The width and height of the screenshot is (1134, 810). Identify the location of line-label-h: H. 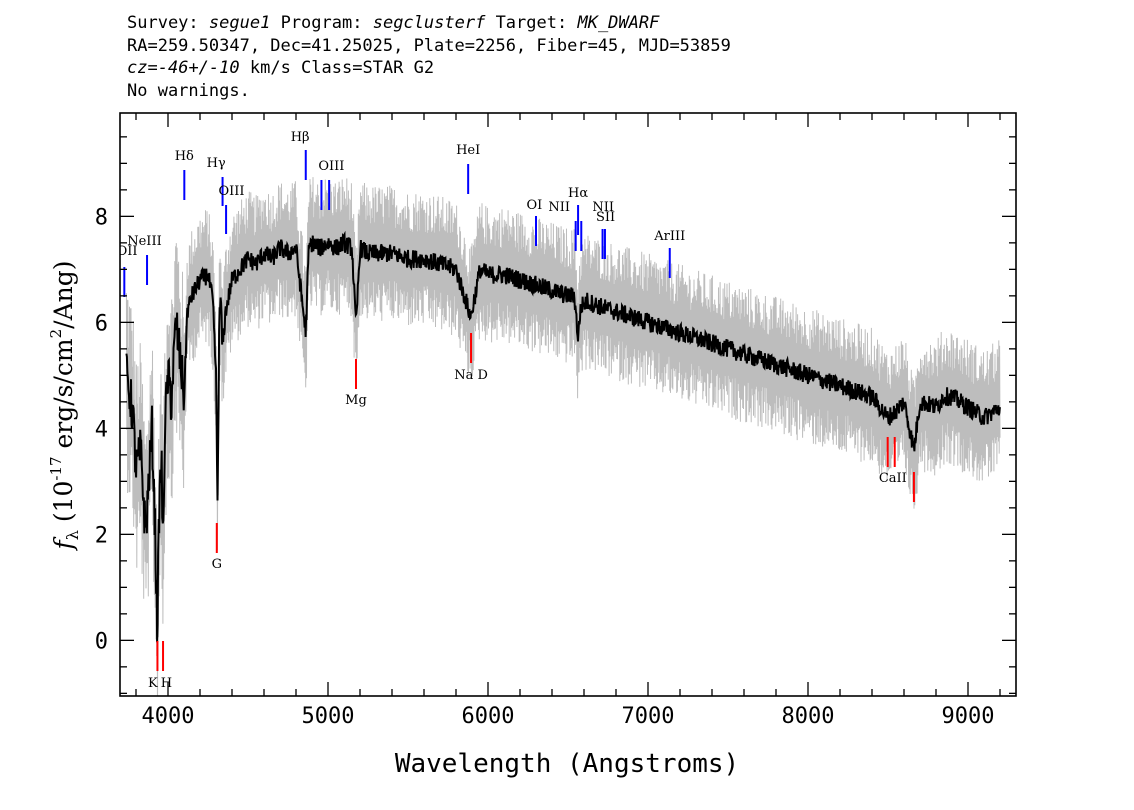
(166, 683).